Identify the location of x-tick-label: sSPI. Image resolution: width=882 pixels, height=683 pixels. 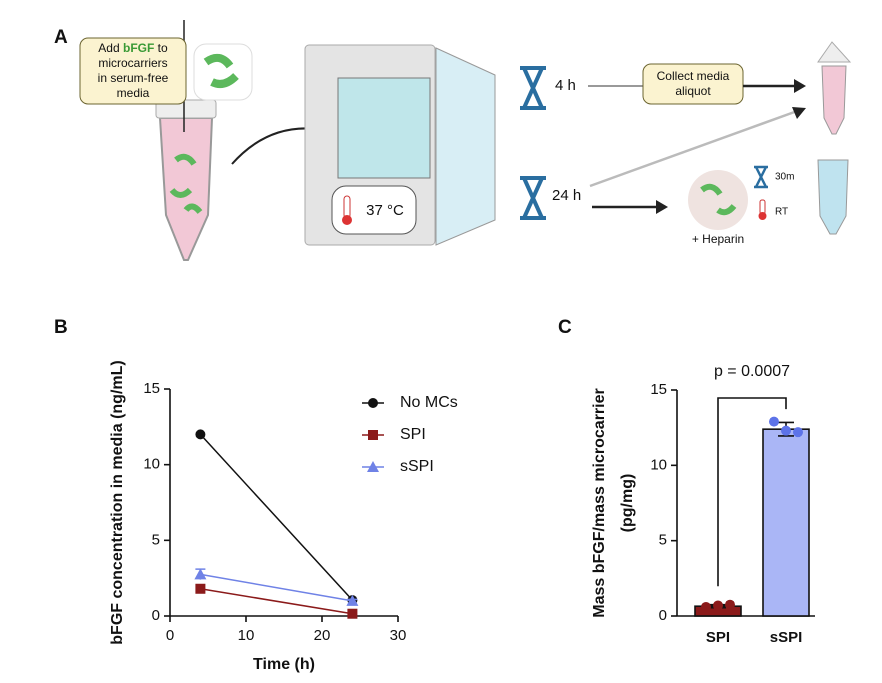
(786, 637).